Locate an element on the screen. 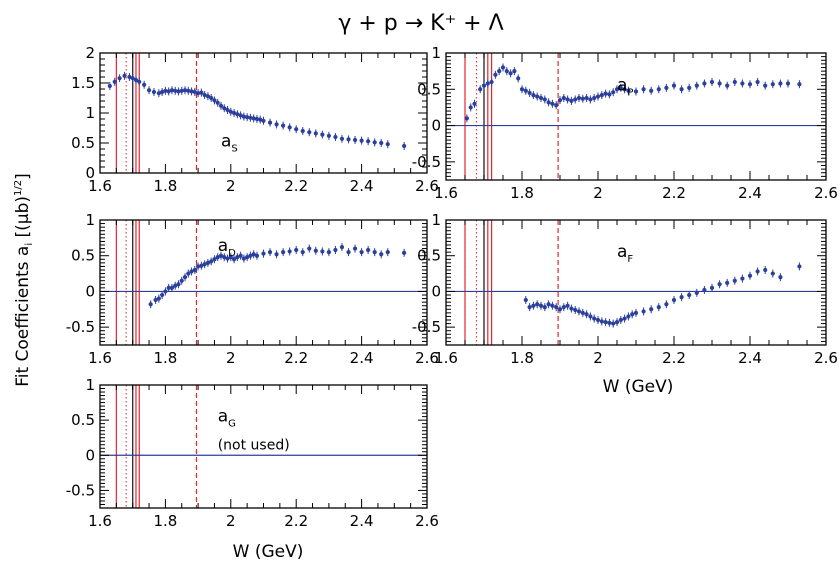 This screenshot has width=840, height=565. panel-s: 1.6 1.8 2 2.2 2.4 2.6 0 0.5 1 1.5 2 aS is located at coordinates (255, 119).